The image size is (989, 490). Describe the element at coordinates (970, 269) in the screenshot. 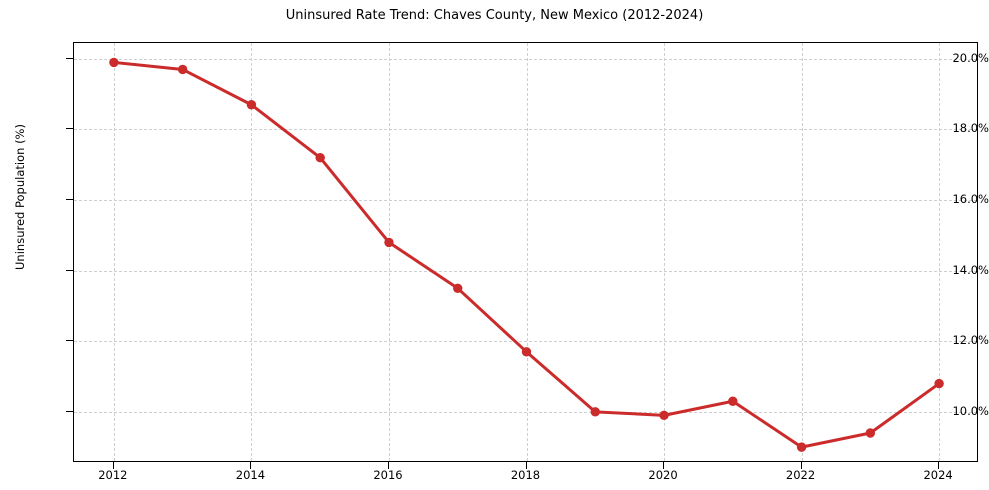

I see `y-tick-label: 14.0%` at that location.